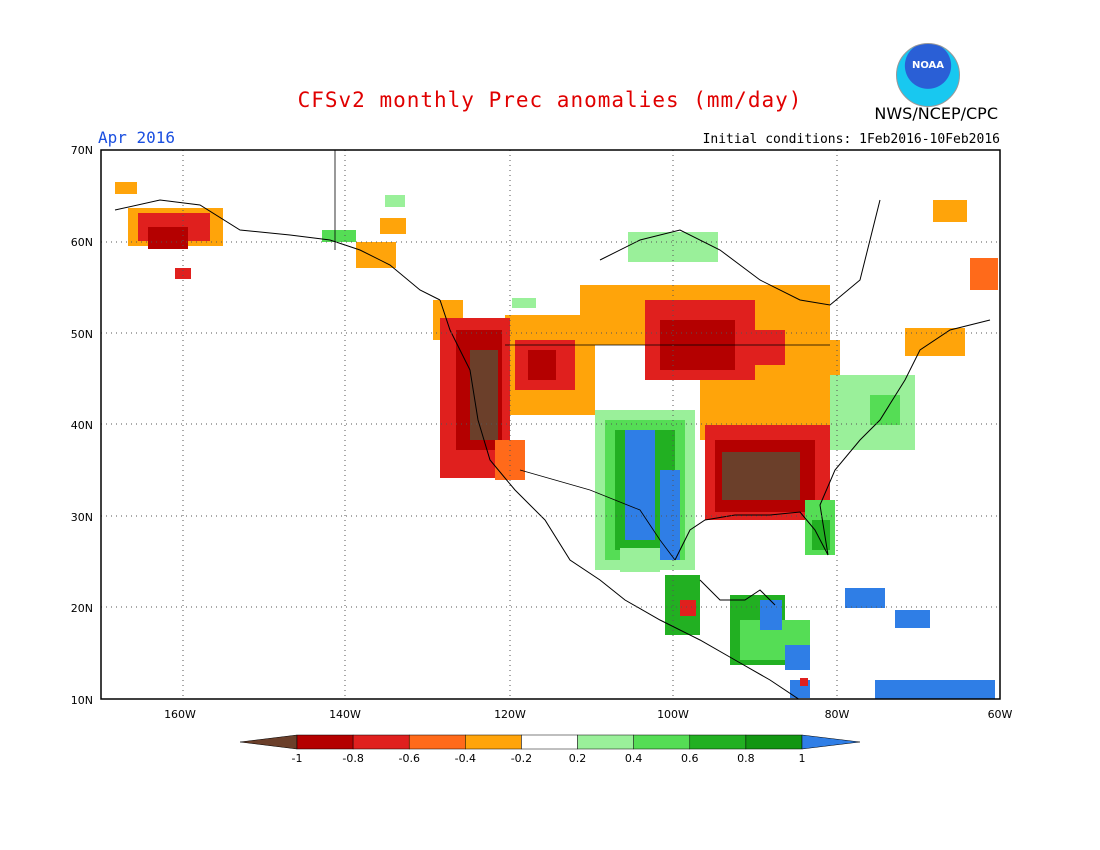 This screenshot has height=850, width=1100. Describe the element at coordinates (1000, 714) in the screenshot. I see `lon-label: 60W` at that location.